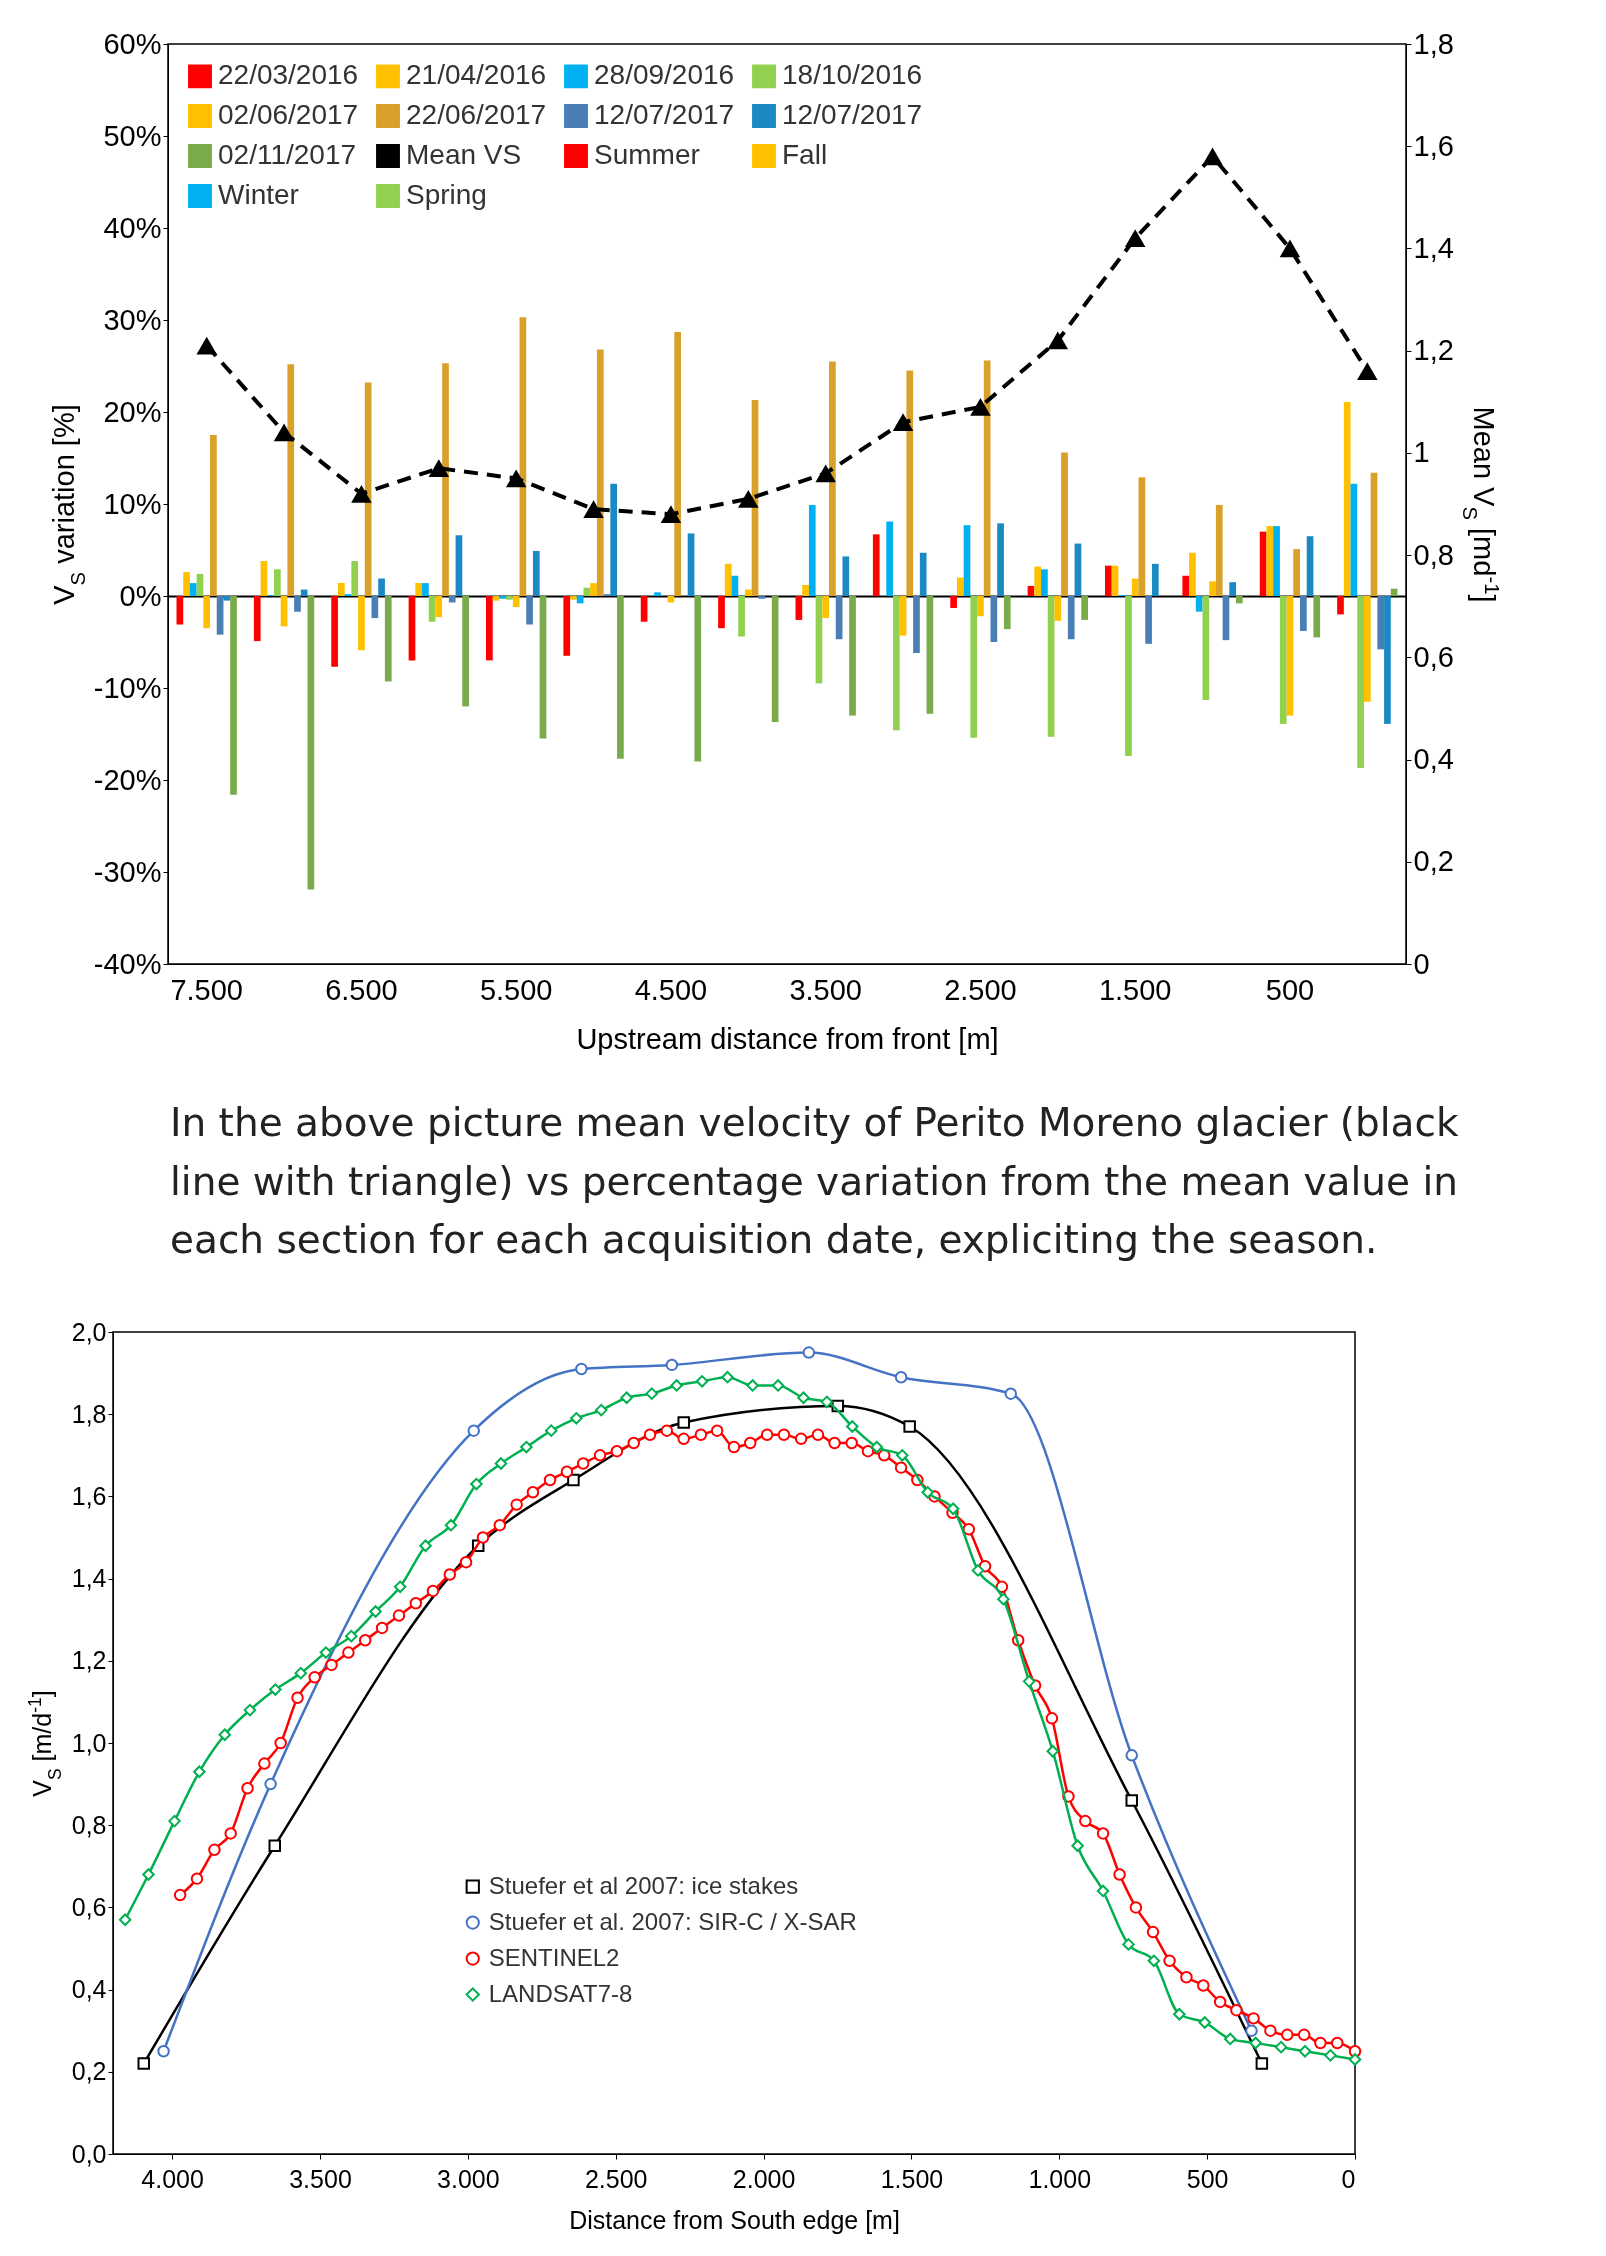 The image size is (1606, 2256). I want to click on y-tick-label: 1,0, so click(89, 1742).